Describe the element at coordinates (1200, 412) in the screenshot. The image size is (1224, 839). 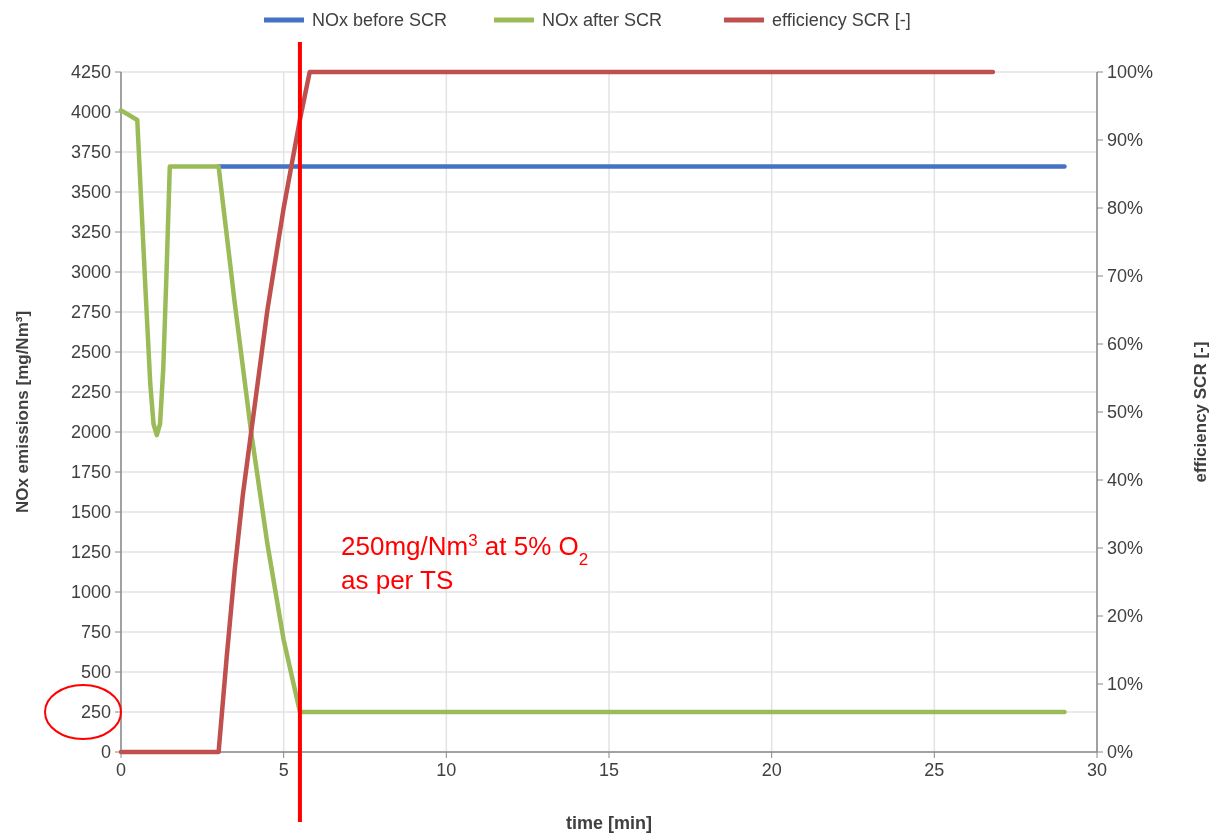
I see `y2-axis-title: efficiency SCR [-]` at that location.